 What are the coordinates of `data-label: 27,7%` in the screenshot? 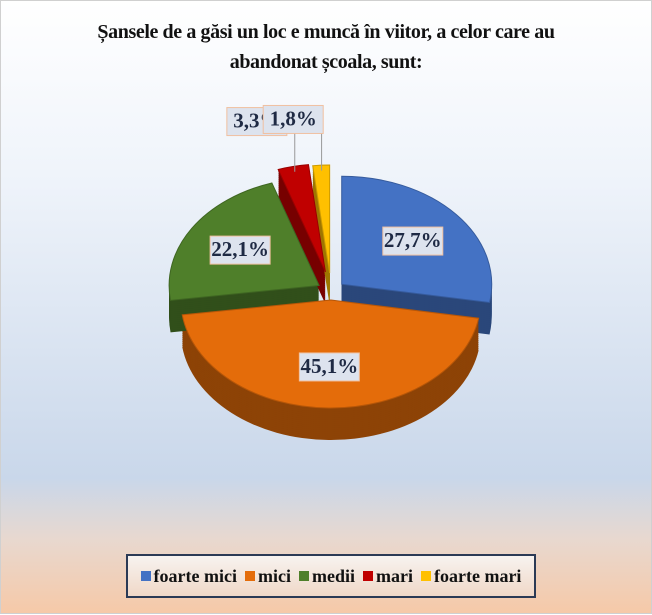 It's located at (413, 241).